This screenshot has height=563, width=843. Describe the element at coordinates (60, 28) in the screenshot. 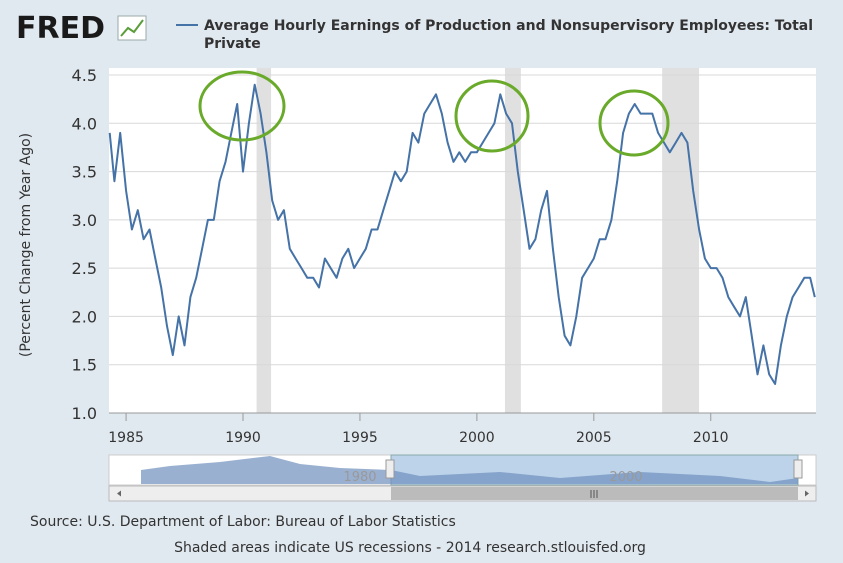

I see `logo: FRED` at that location.